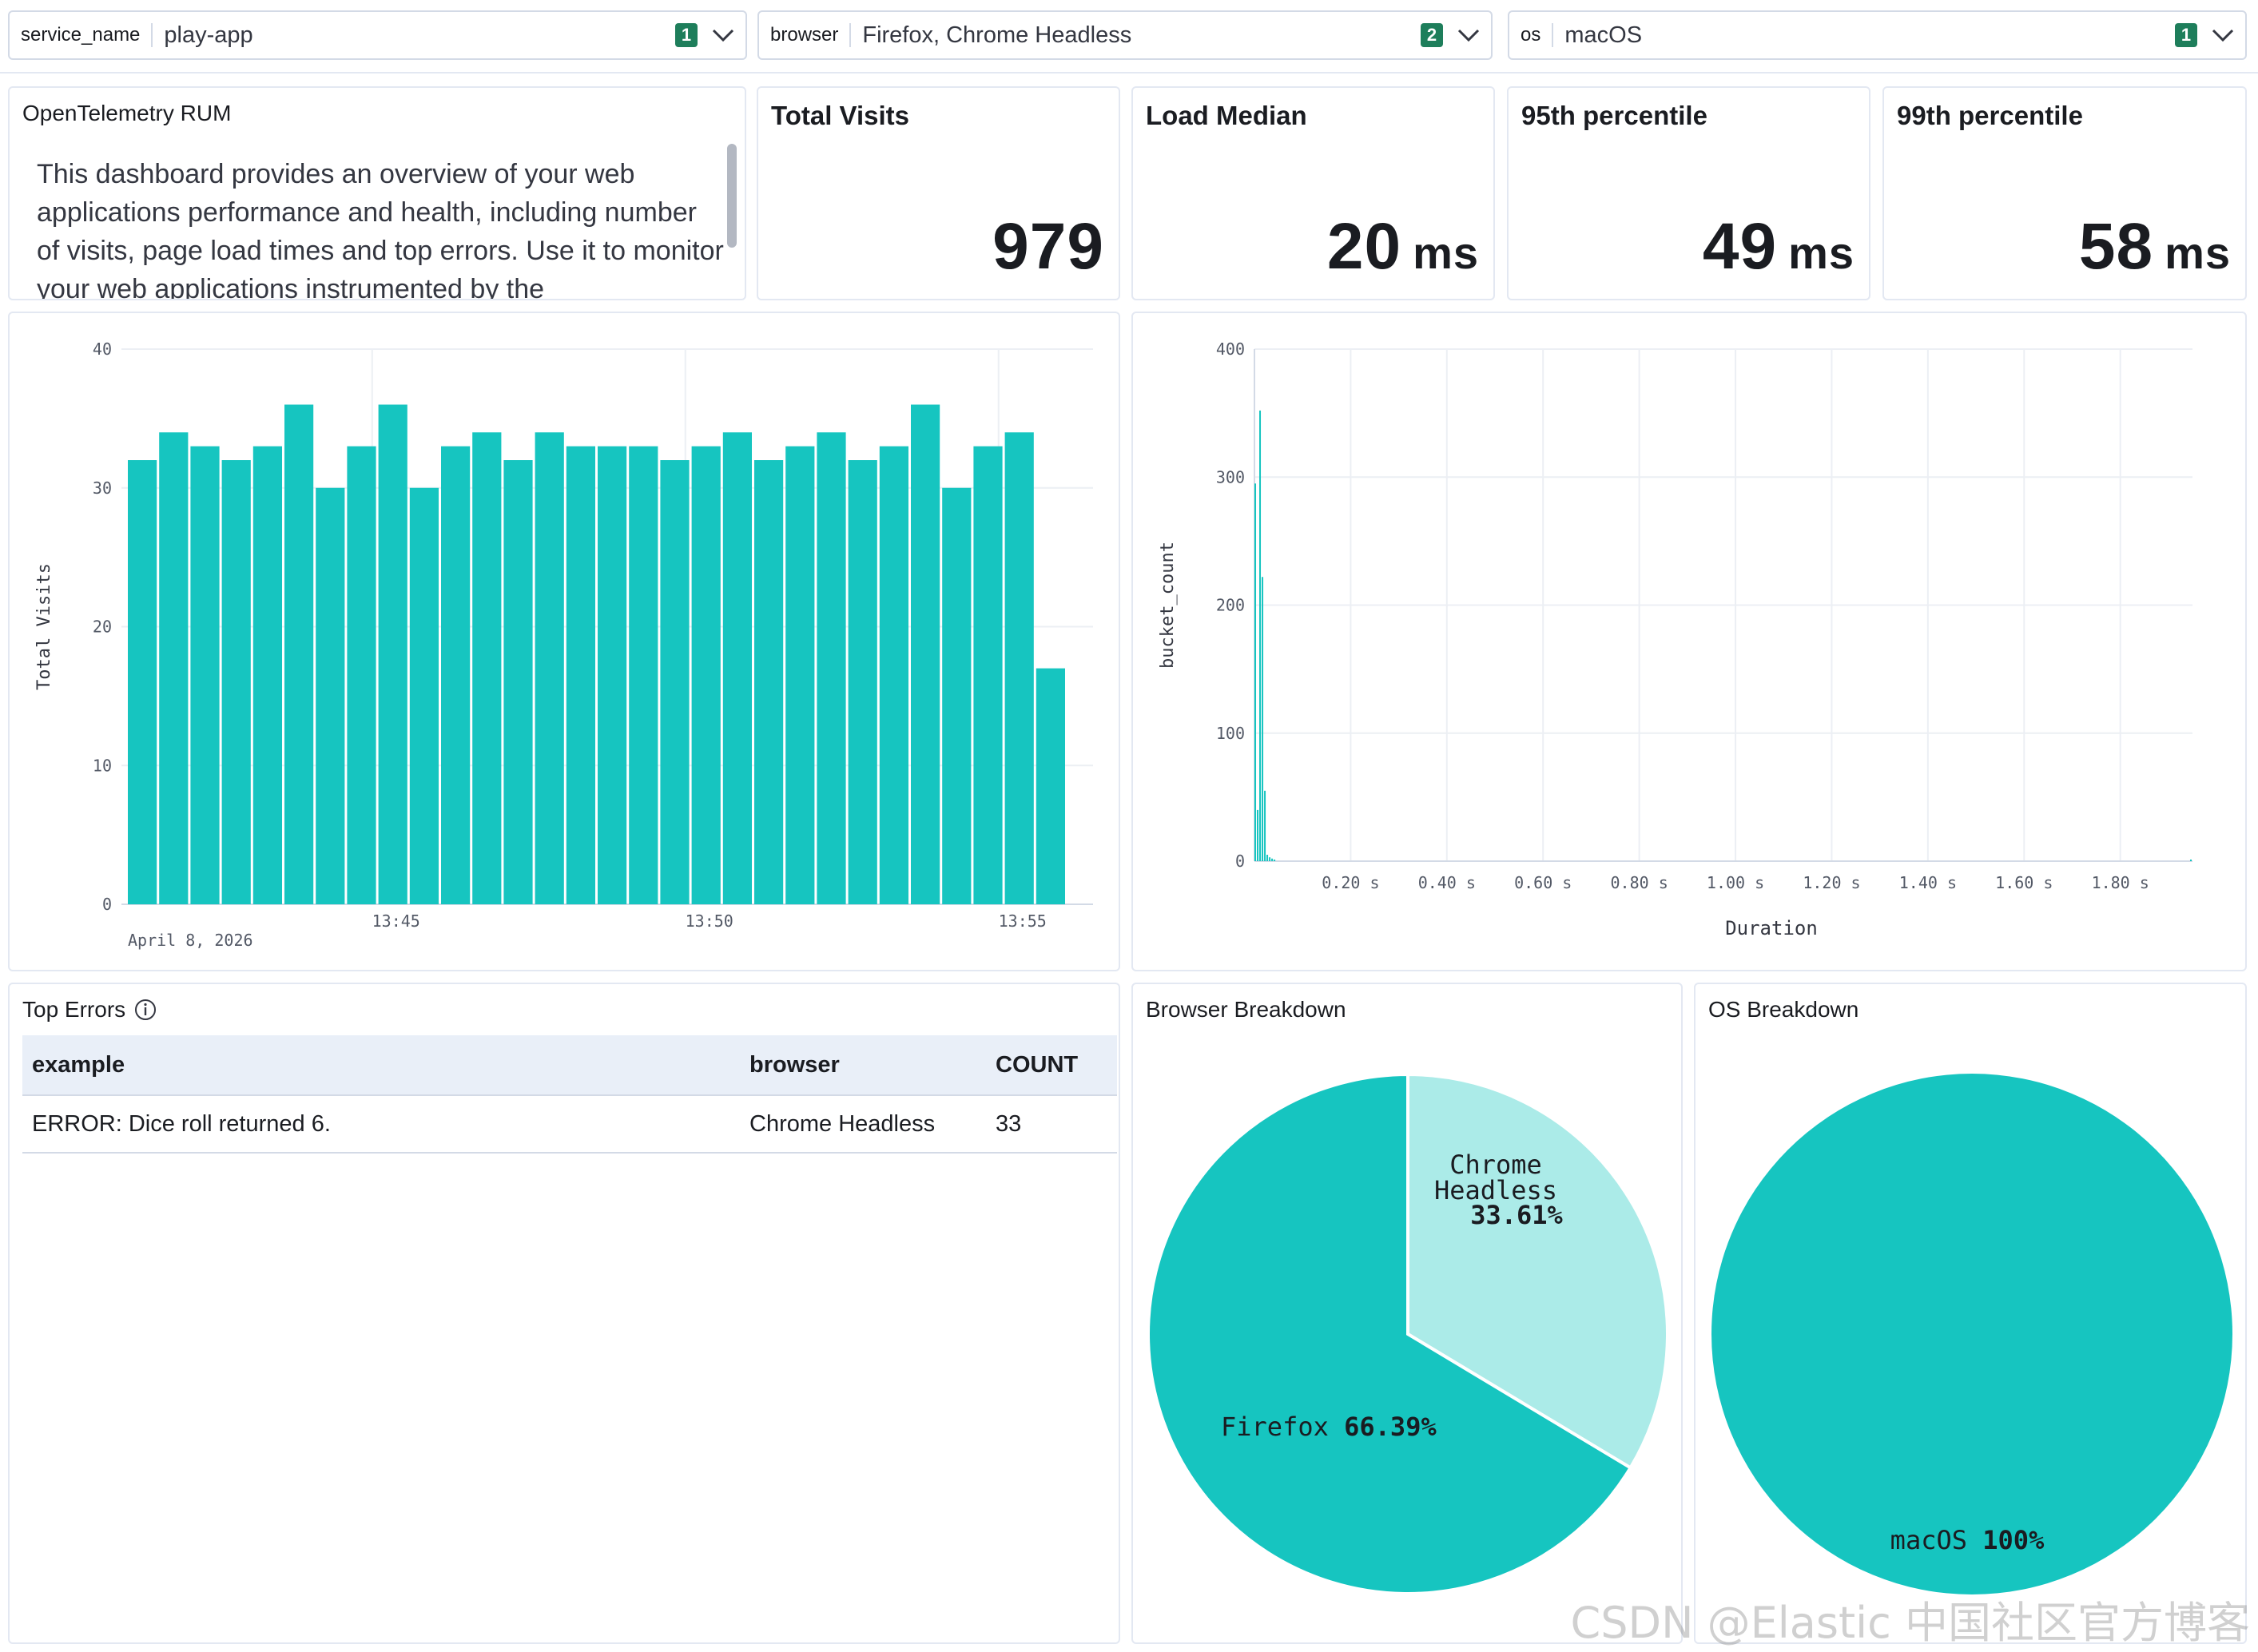 Image resolution: width=2258 pixels, height=1652 pixels. Describe the element at coordinates (794, 1064) in the screenshot. I see `column-header-browser: browser` at that location.